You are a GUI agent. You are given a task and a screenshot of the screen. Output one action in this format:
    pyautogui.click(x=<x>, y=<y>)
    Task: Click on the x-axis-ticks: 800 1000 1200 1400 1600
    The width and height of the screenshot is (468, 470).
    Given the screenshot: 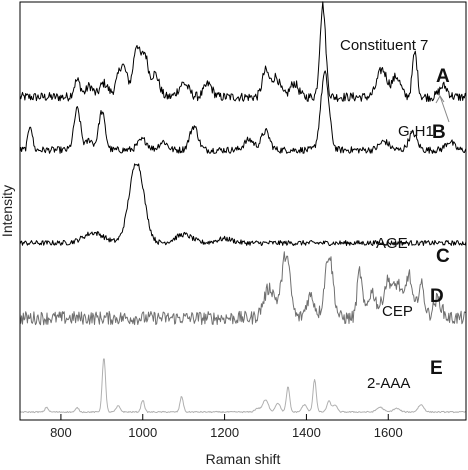 What is the action you would take?
    pyautogui.click(x=226, y=427)
    